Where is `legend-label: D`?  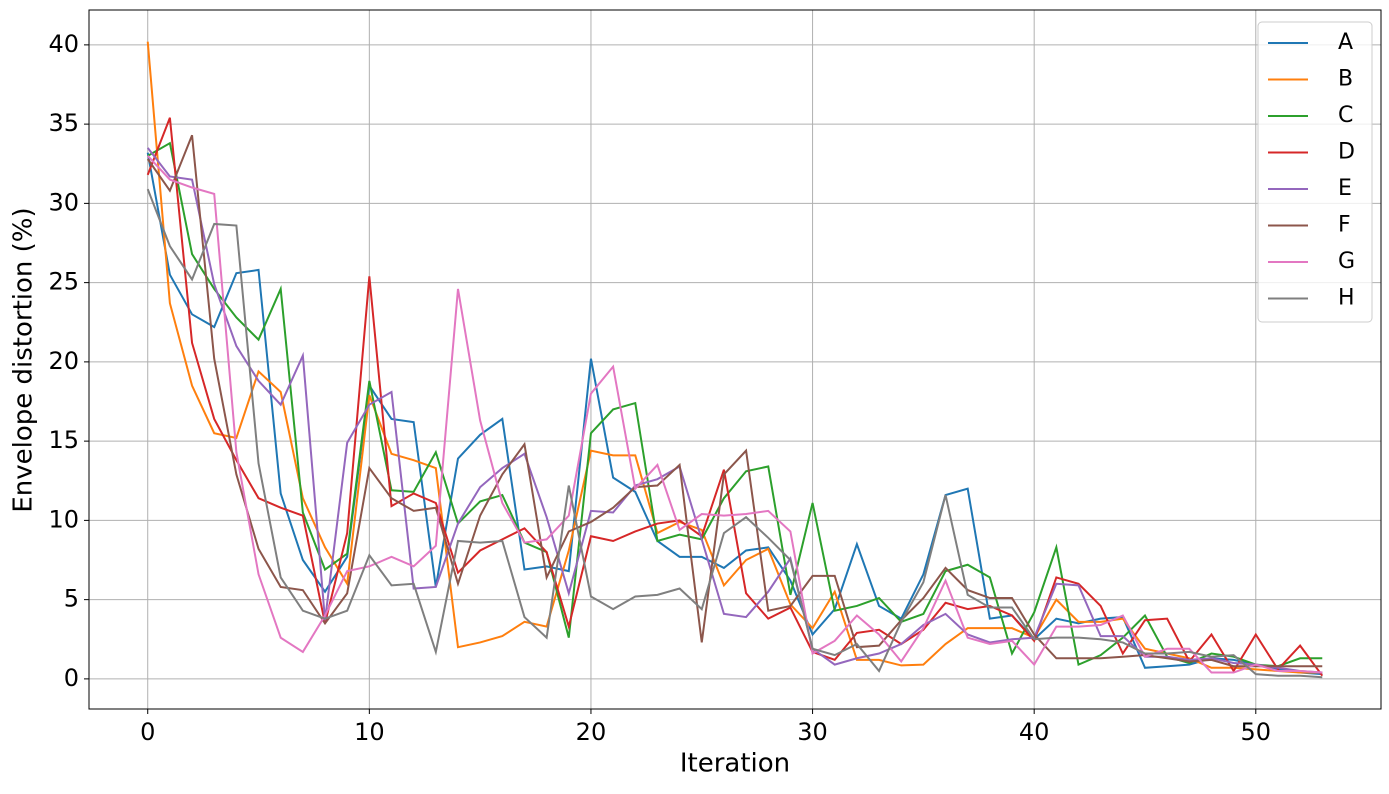 legend-label: D is located at coordinates (1346, 152).